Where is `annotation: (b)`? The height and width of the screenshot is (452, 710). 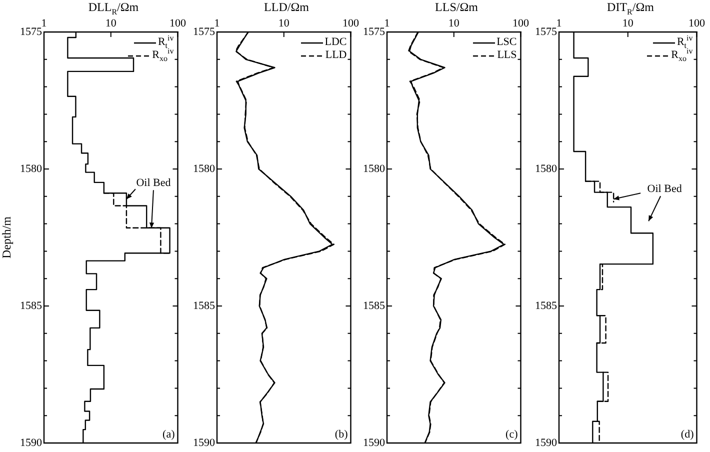
annotation: (b) is located at coordinates (341, 434).